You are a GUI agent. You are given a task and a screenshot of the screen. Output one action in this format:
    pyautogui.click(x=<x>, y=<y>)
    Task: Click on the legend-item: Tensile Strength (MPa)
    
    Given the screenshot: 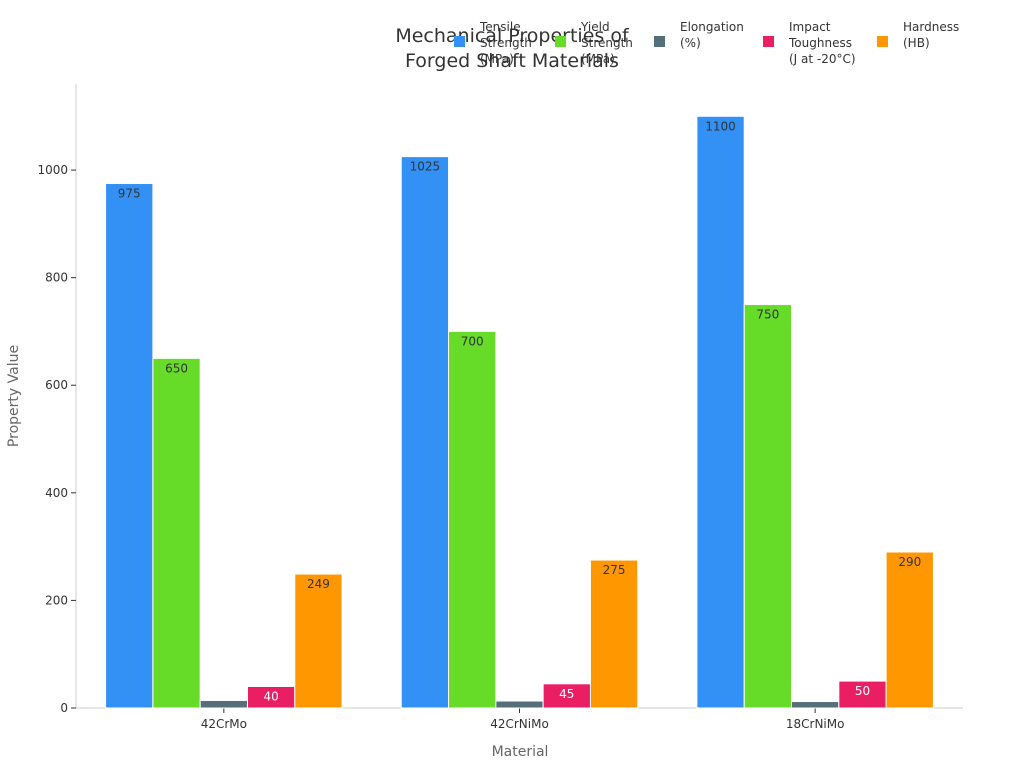 What is the action you would take?
    pyautogui.click(x=493, y=43)
    